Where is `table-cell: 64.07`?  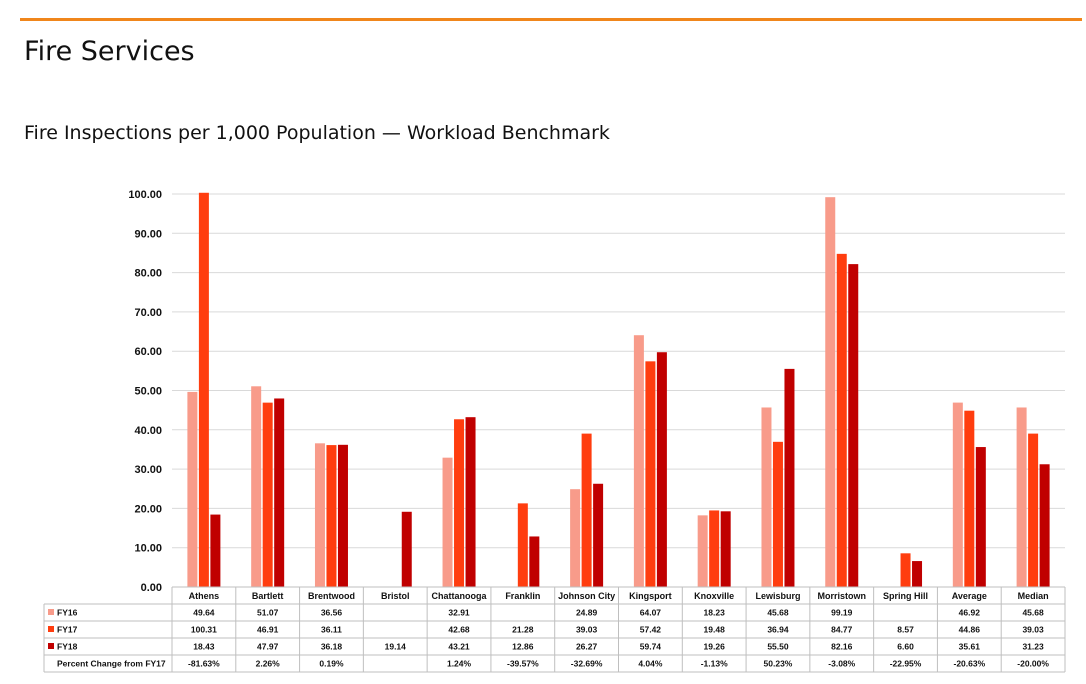
table-cell: 64.07 is located at coordinates (651, 613).